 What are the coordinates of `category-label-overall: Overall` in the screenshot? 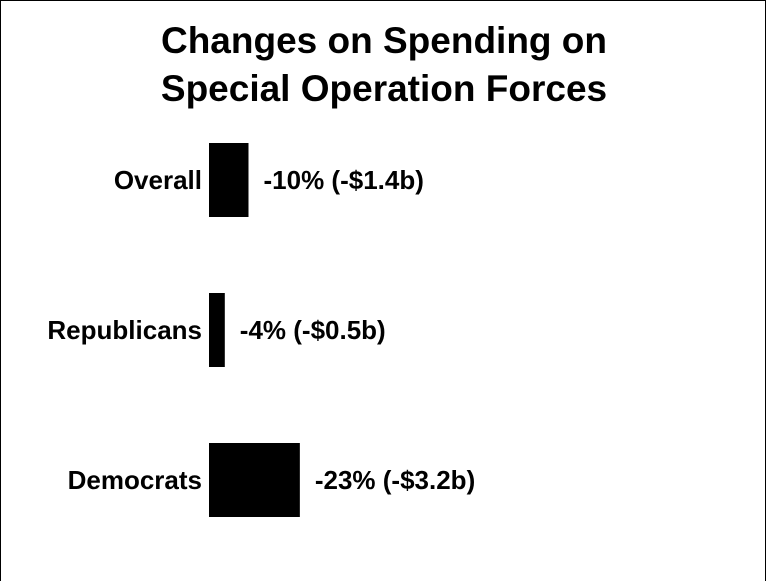 It's located at (158, 180).